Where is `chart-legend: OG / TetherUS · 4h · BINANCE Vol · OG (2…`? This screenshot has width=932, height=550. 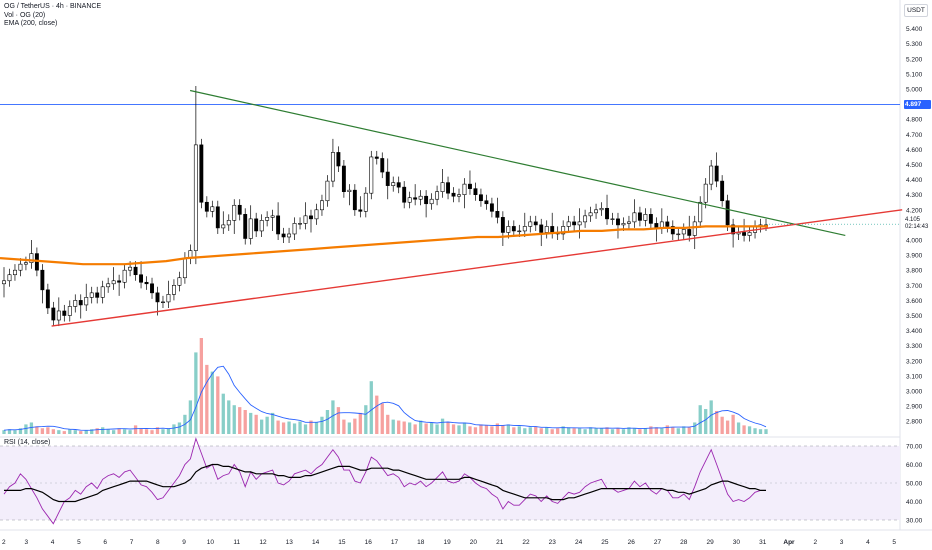
chart-legend: OG / TetherUS · 4h · BINANCE Vol · OG (2… is located at coordinates (52, 16).